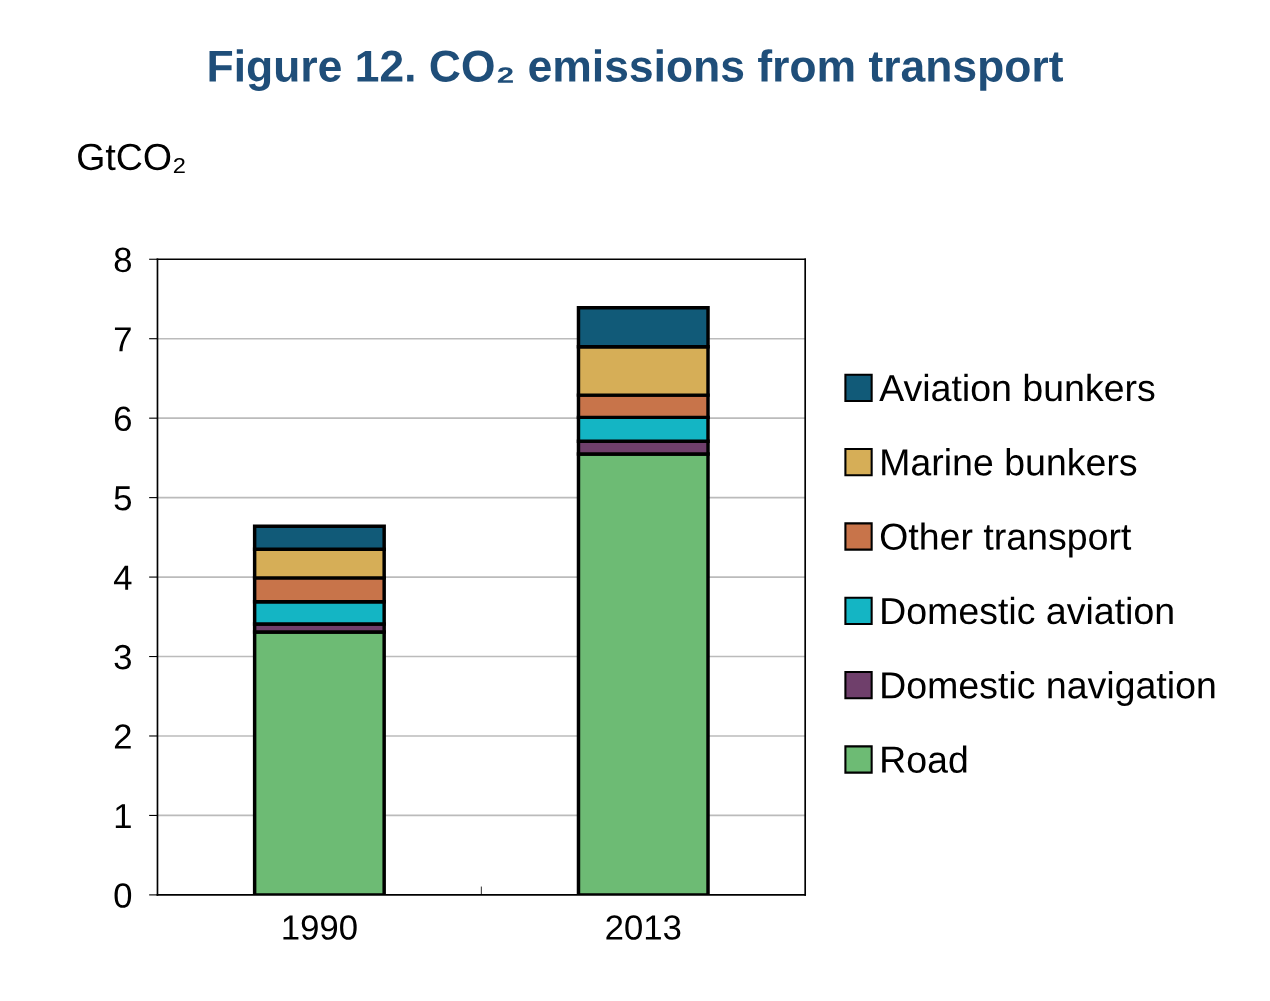 The image size is (1270, 1001). Describe the element at coordinates (643, 927) in the screenshot. I see `x-tick-label: 2013` at that location.